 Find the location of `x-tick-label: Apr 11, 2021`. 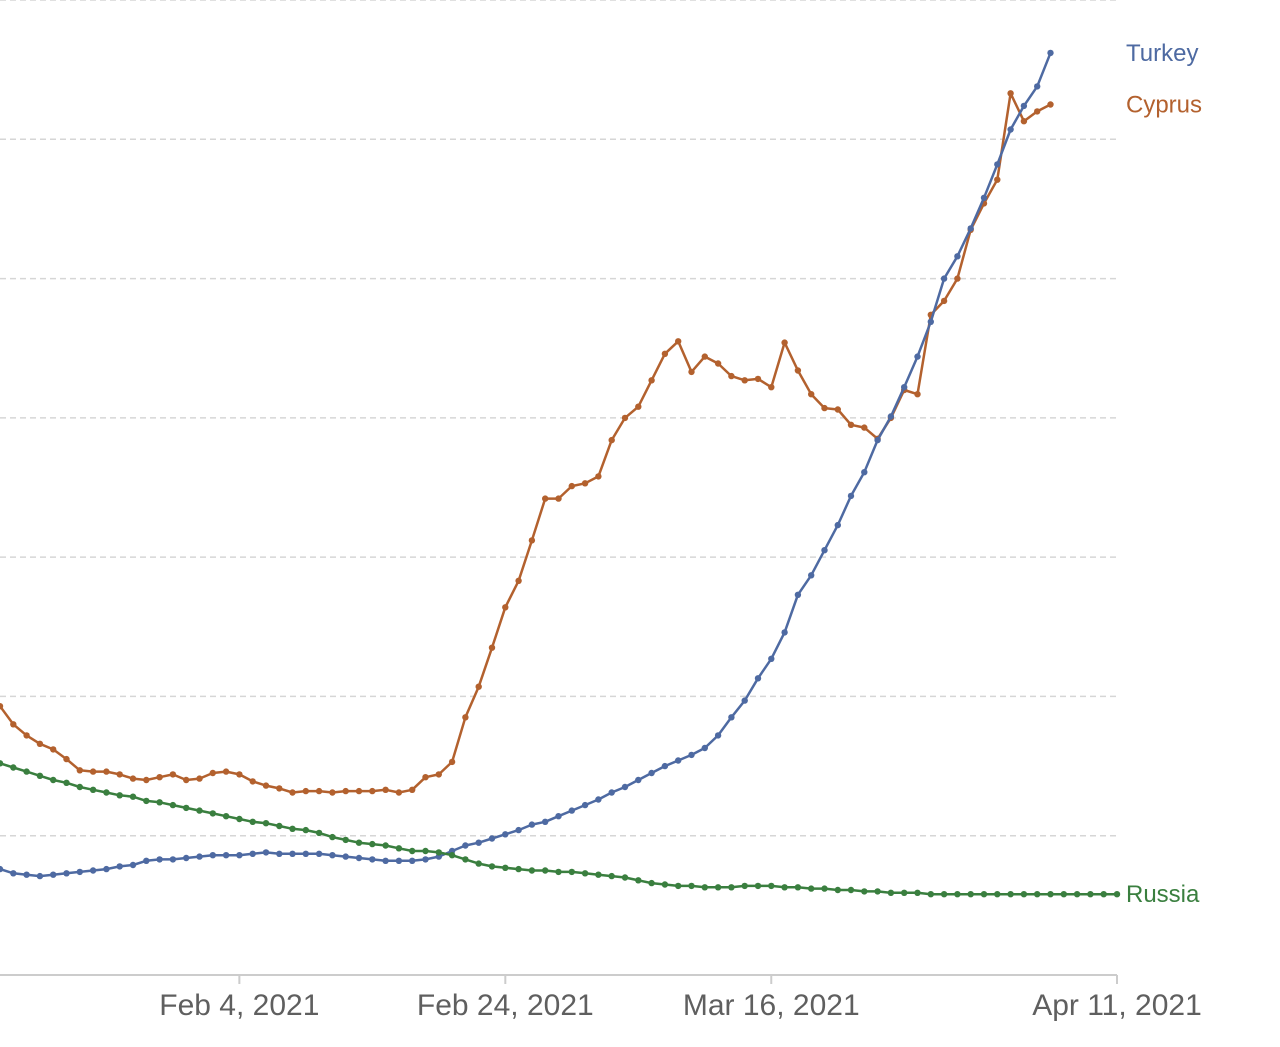

x-tick-label: Apr 11, 2021 is located at coordinates (1117, 1005).